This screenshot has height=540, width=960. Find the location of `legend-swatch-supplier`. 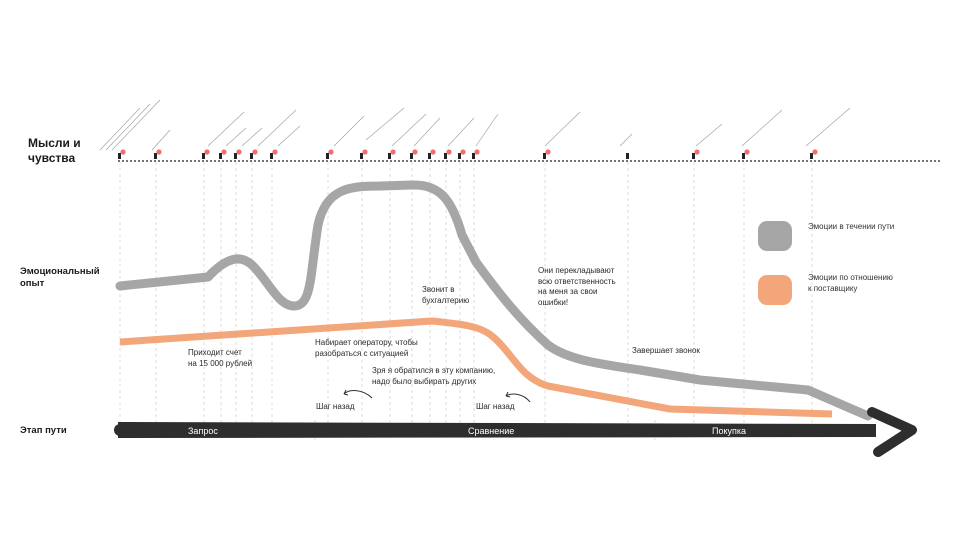

legend-swatch-supplier is located at coordinates (775, 290).